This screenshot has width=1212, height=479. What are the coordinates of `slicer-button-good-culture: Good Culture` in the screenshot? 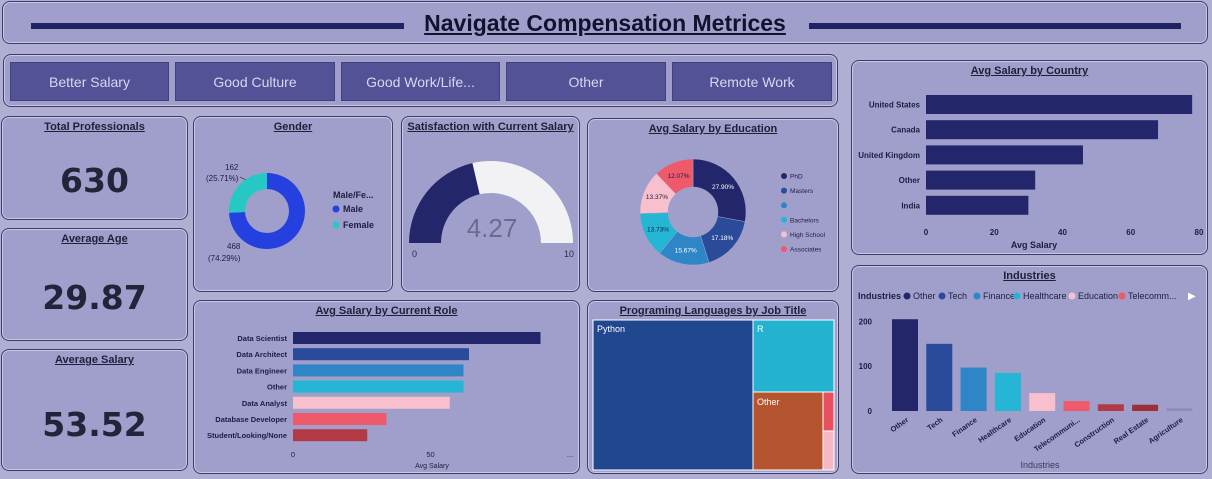 It's located at (255, 81).